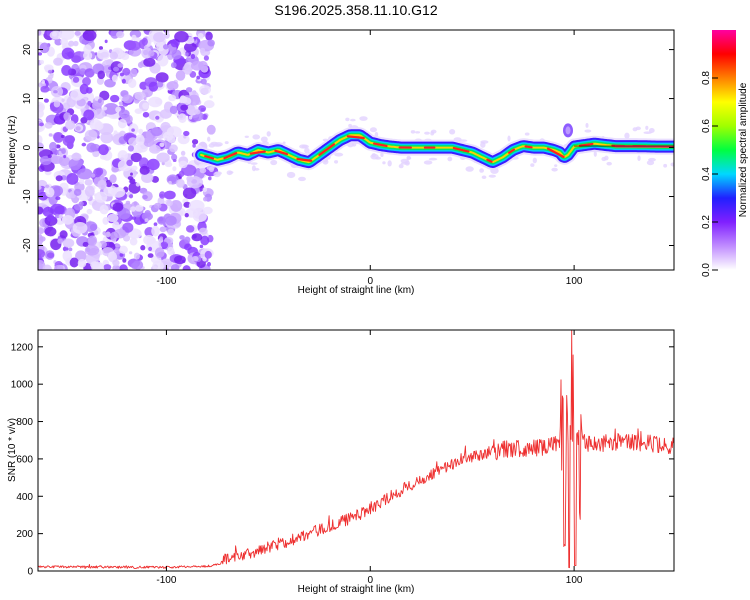  Describe the element at coordinates (12, 450) in the screenshot. I see `snr-y-axis-label: SNR (10 * v/v)` at that location.